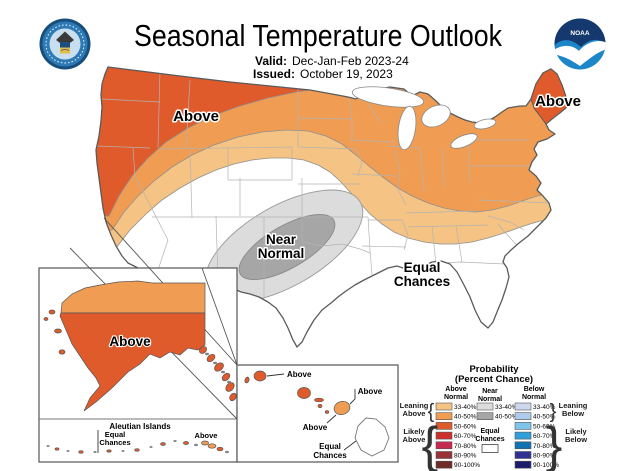 The width and height of the screenshot is (640, 471). What do you see at coordinates (465, 407) in the screenshot?
I see `above-range-1: 33-40%` at bounding box center [465, 407].